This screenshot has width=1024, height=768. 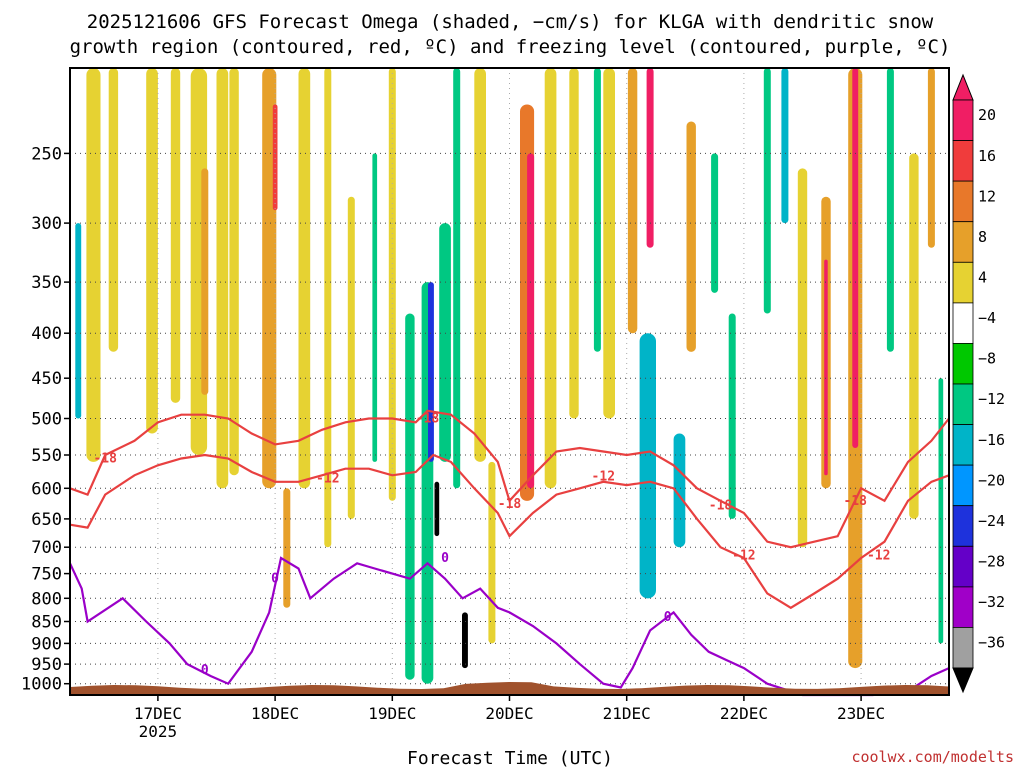 I want to click on y-tick-label-950: 950, so click(x=46, y=665).